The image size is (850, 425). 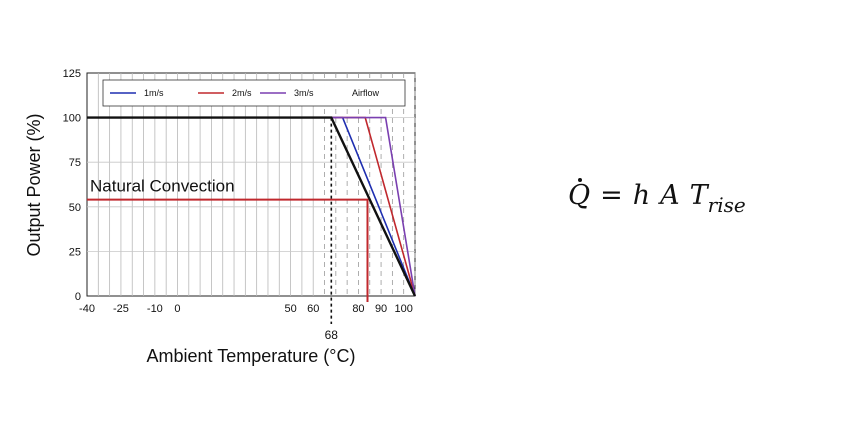 I want to click on legend-label: 2m/s, so click(x=242, y=93).